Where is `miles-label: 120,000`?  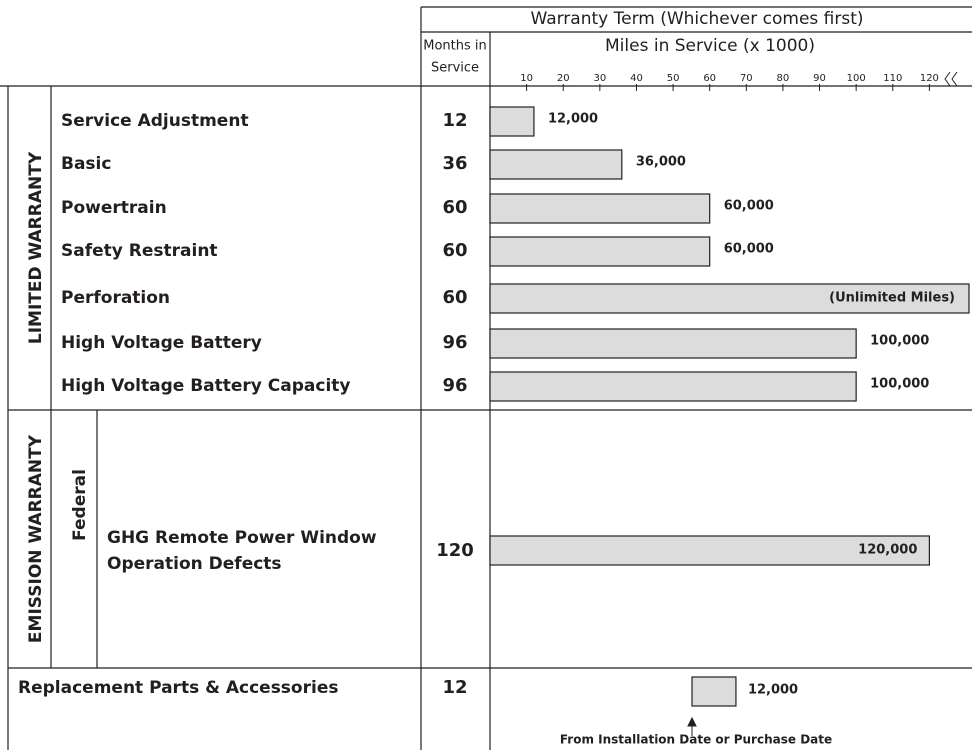 miles-label: 120,000 is located at coordinates (887, 550).